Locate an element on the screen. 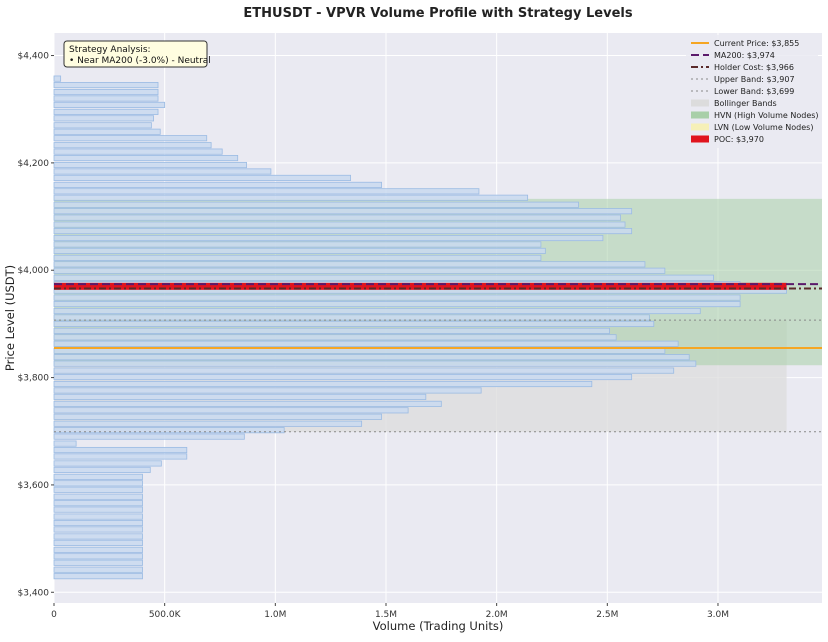 This screenshot has width=828, height=642. legend-label: LVN (Low Volume Nodes) is located at coordinates (763, 127).